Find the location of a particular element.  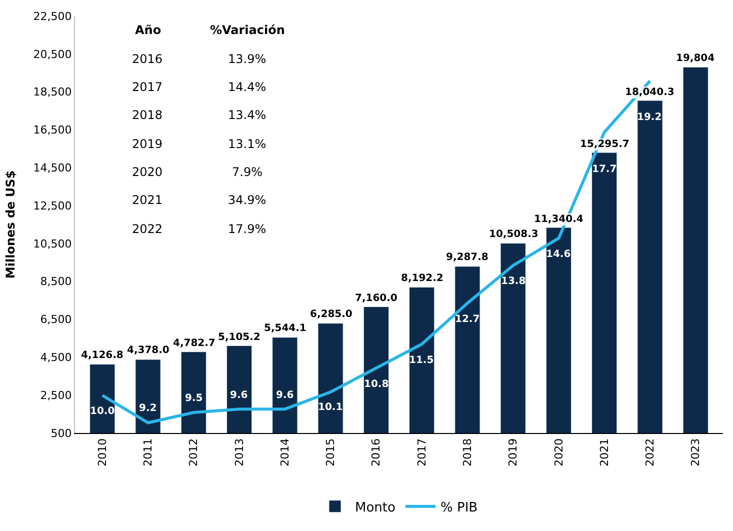

data-label: 17.7 is located at coordinates (604, 169).